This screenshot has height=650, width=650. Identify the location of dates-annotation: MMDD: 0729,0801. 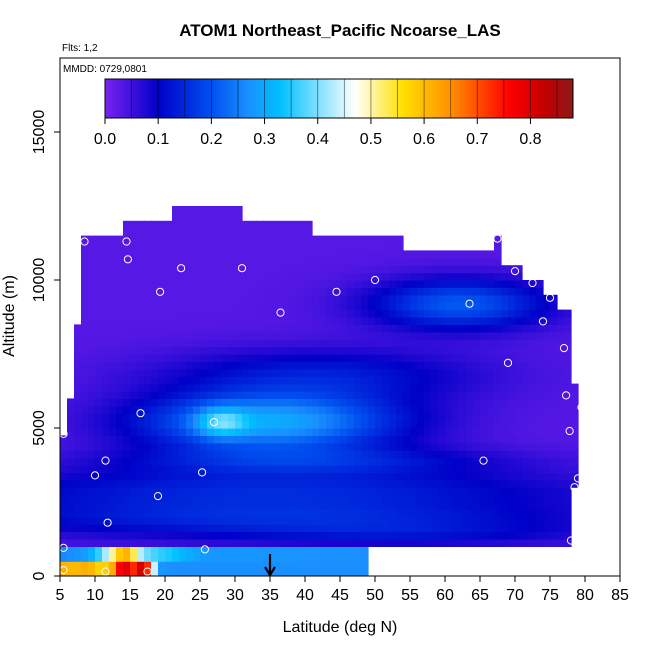
(105, 69).